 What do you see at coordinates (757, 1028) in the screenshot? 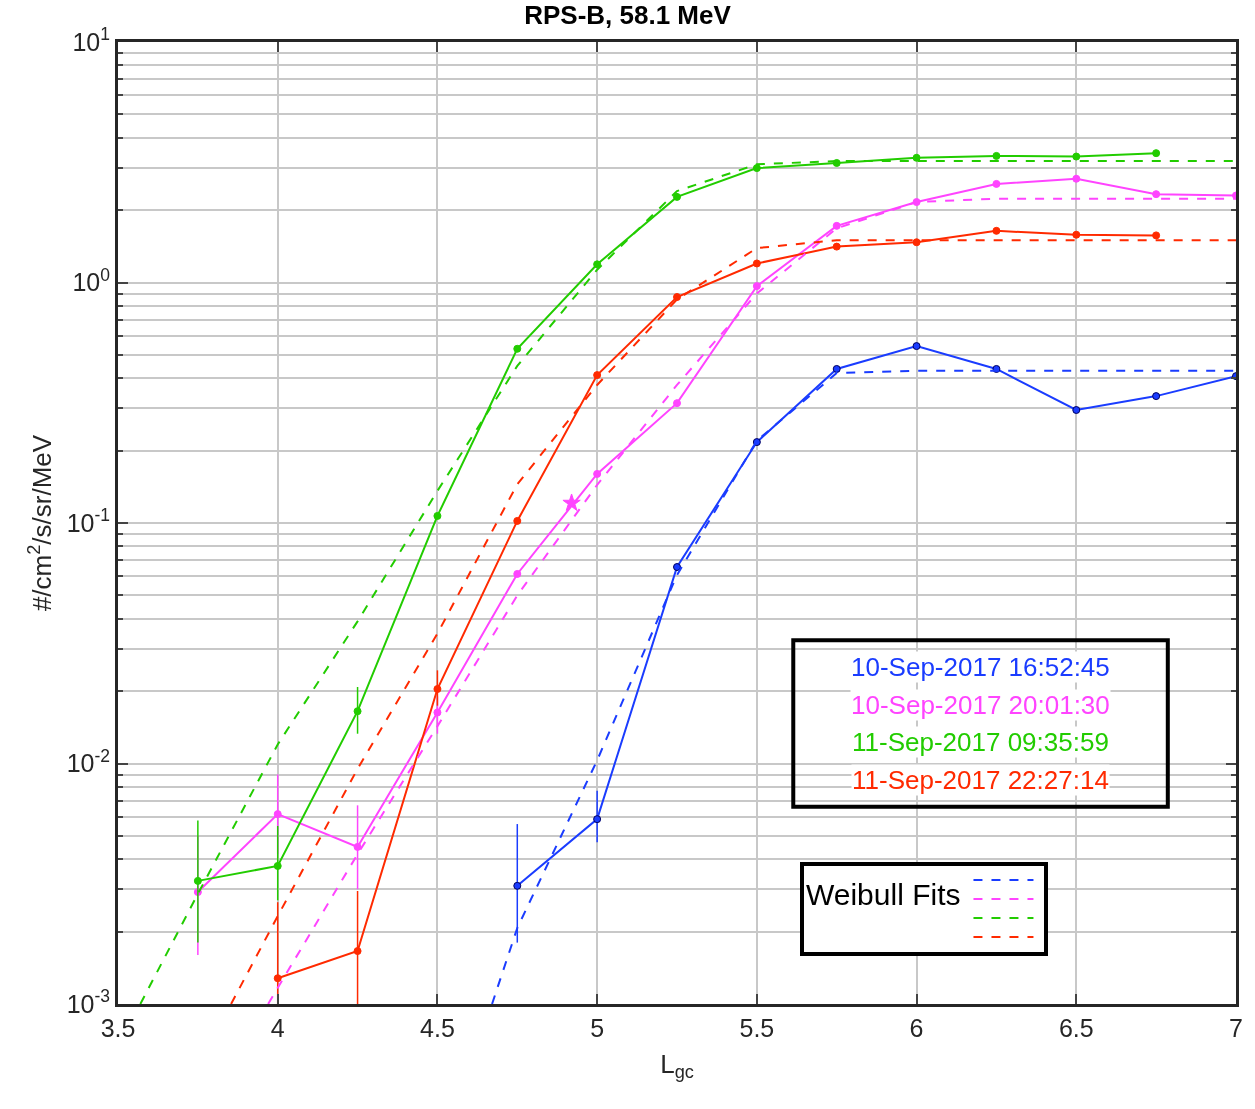
I see `x-tick-label: 5.5` at bounding box center [757, 1028].